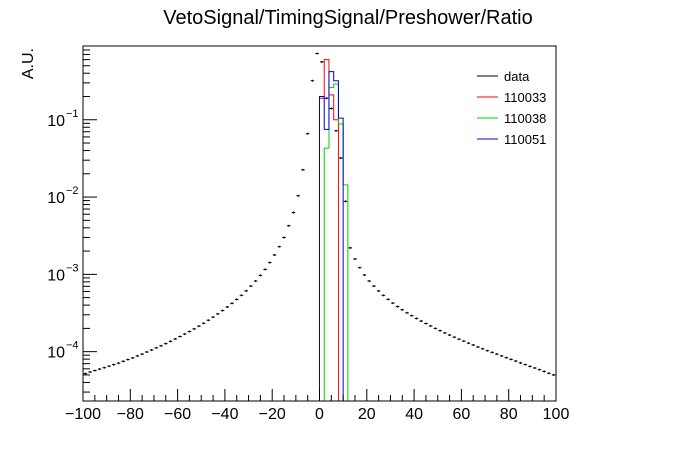  Describe the element at coordinates (556, 414) in the screenshot. I see `x-tick-label: 100` at that location.